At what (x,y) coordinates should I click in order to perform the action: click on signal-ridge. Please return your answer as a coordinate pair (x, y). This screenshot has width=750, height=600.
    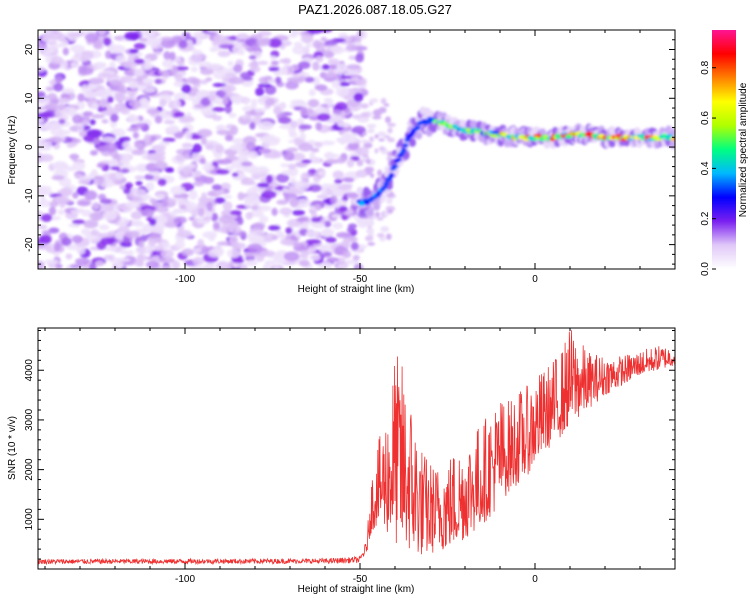
    Looking at the image, I should click on (515, 162).